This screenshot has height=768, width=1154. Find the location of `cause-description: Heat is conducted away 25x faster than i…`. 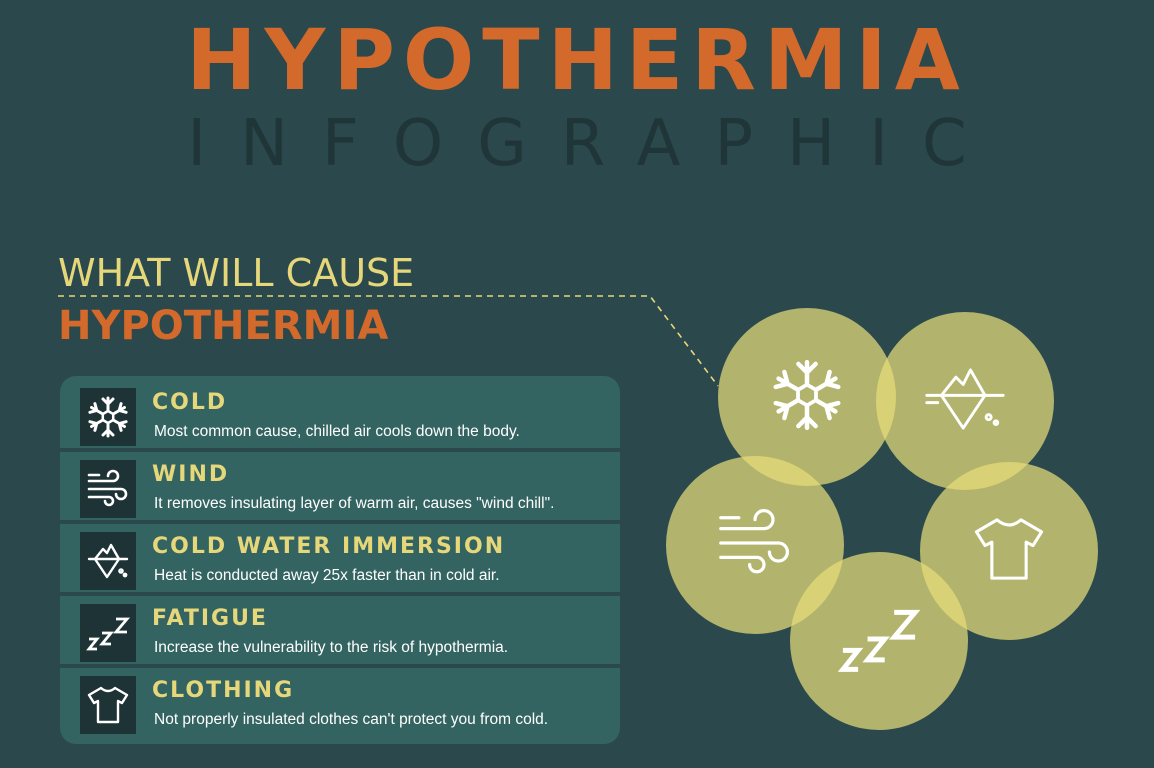

cause-description: Heat is conducted away 25x faster than i… is located at coordinates (327, 575).